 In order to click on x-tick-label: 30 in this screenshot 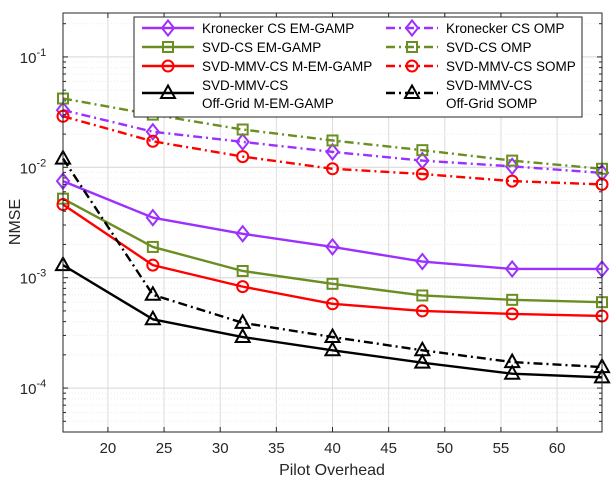, I will do `click(220, 448)`.